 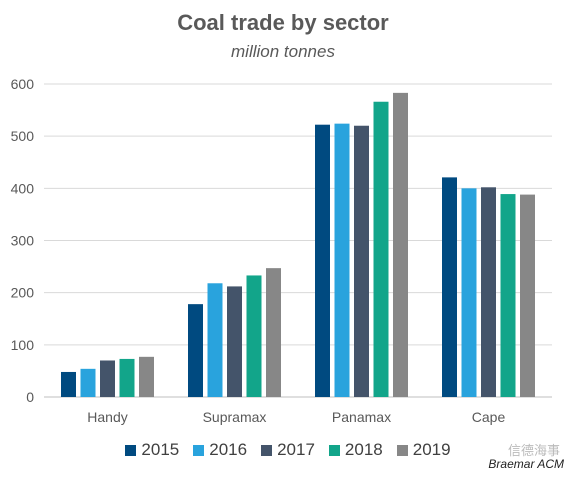 What do you see at coordinates (489, 417) in the screenshot?
I see `x-tick-label: Cape` at bounding box center [489, 417].